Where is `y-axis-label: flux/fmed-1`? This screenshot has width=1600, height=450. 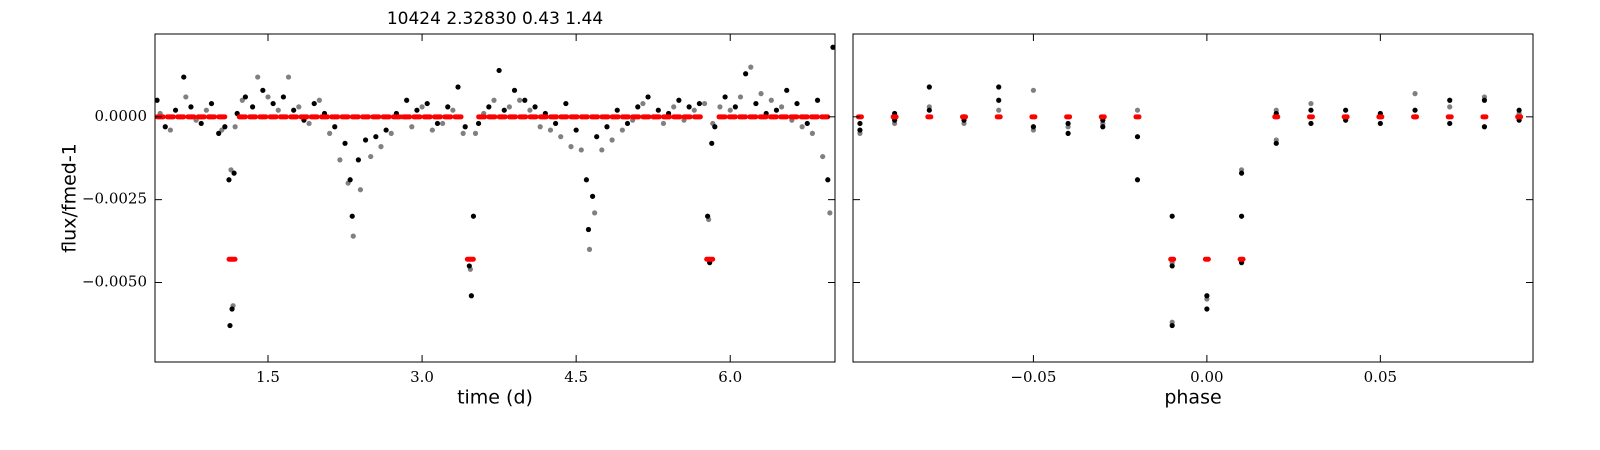 y-axis-label: flux/fmed-1 is located at coordinates (70, 198).